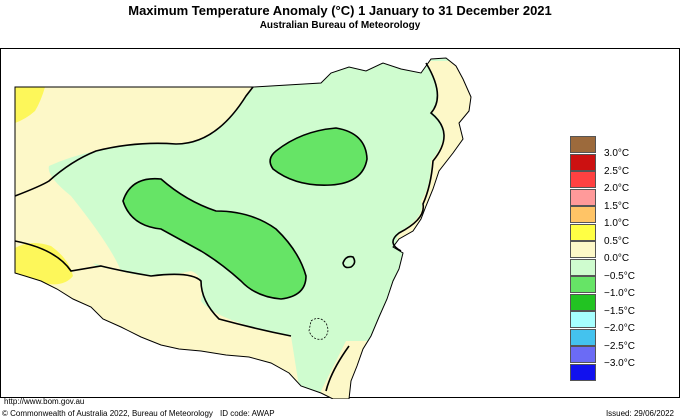 The width and height of the screenshot is (680, 420). I want to click on zone-warm-northwest, so click(30, 105).